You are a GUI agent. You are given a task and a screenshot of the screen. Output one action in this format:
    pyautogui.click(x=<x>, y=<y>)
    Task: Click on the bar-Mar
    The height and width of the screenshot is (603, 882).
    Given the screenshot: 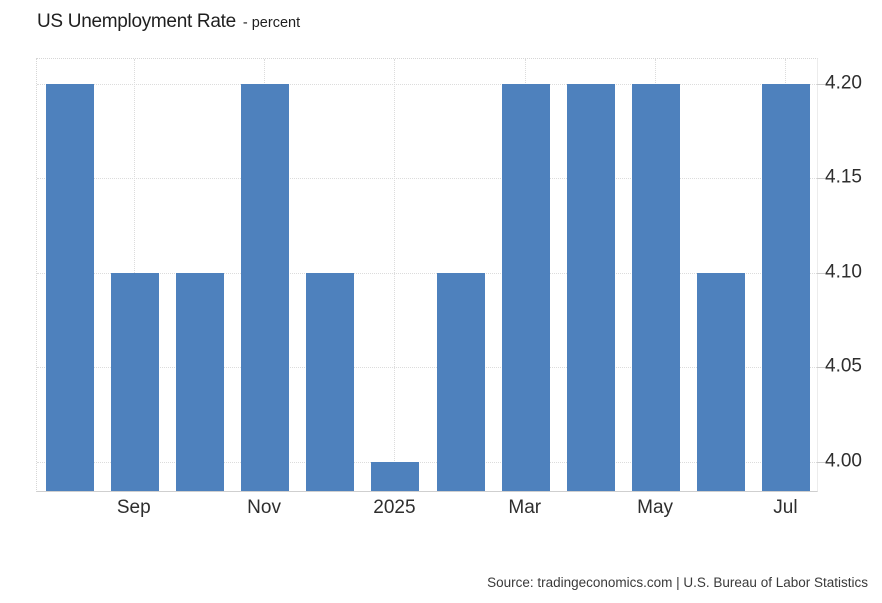 What is the action you would take?
    pyautogui.click(x=525, y=287)
    